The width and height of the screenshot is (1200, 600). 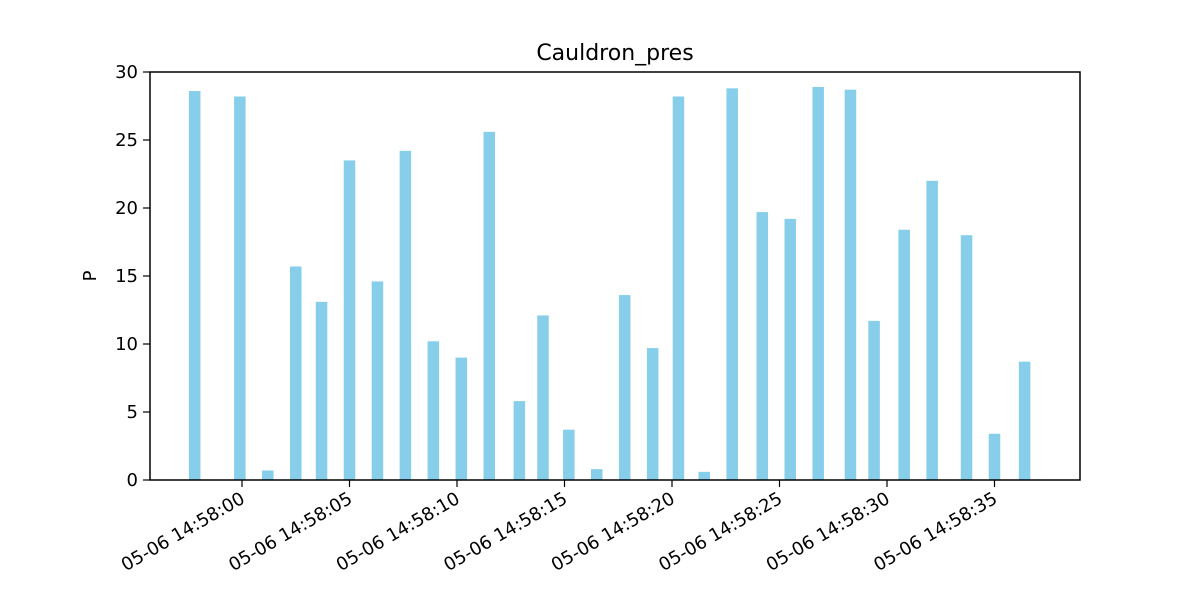 I want to click on y-tick-label-2: 10, so click(x=126, y=344).